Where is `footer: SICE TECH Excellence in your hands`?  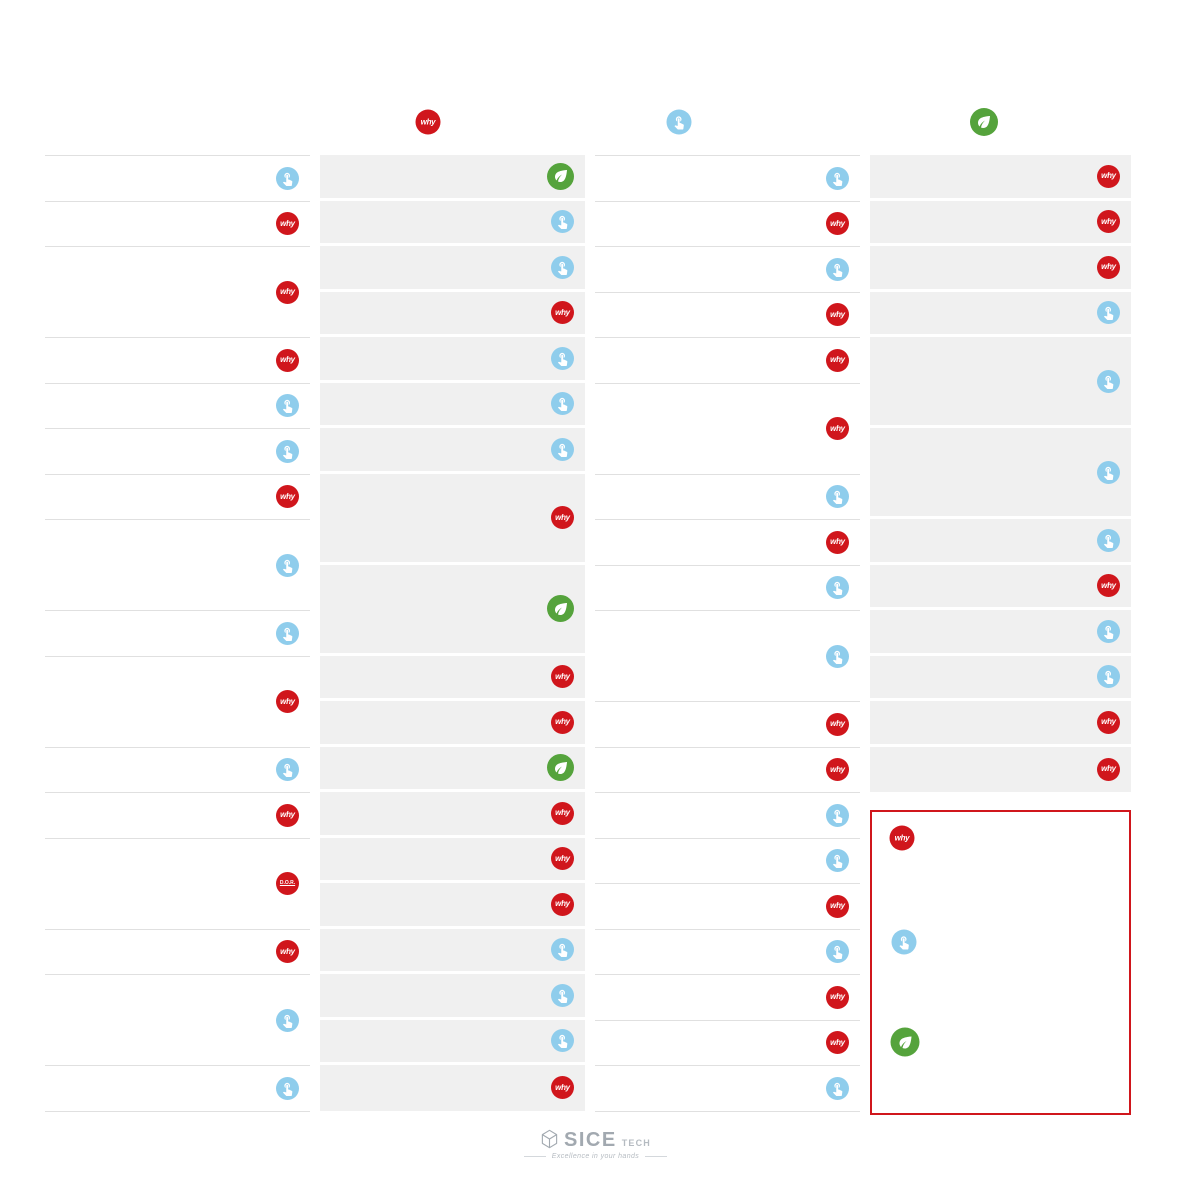 footer: SICE TECH Excellence in your hands is located at coordinates (595, 1144).